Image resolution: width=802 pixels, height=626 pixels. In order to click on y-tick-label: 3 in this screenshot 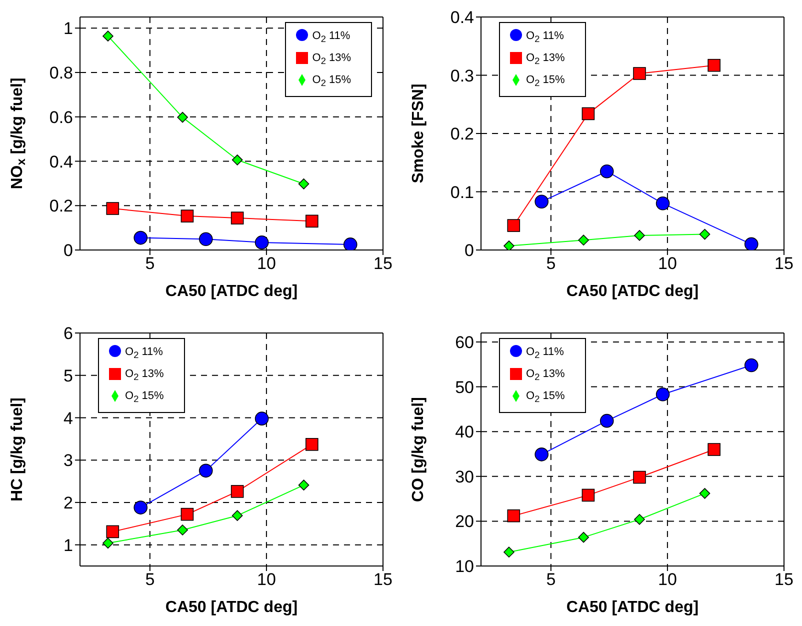, I will do `click(68, 460)`.